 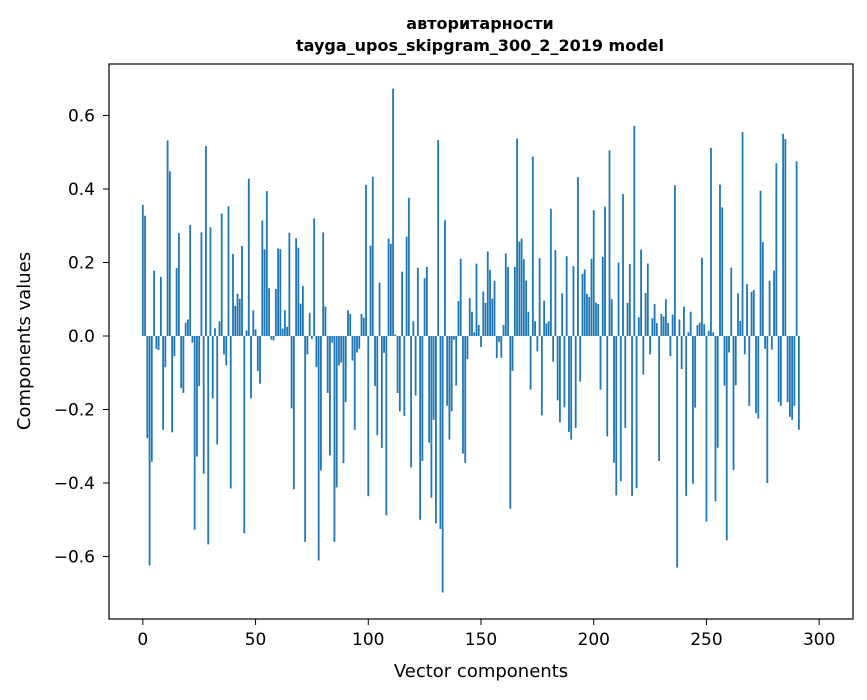 I want to click on y-tick-label: −0.2, so click(x=74, y=410).